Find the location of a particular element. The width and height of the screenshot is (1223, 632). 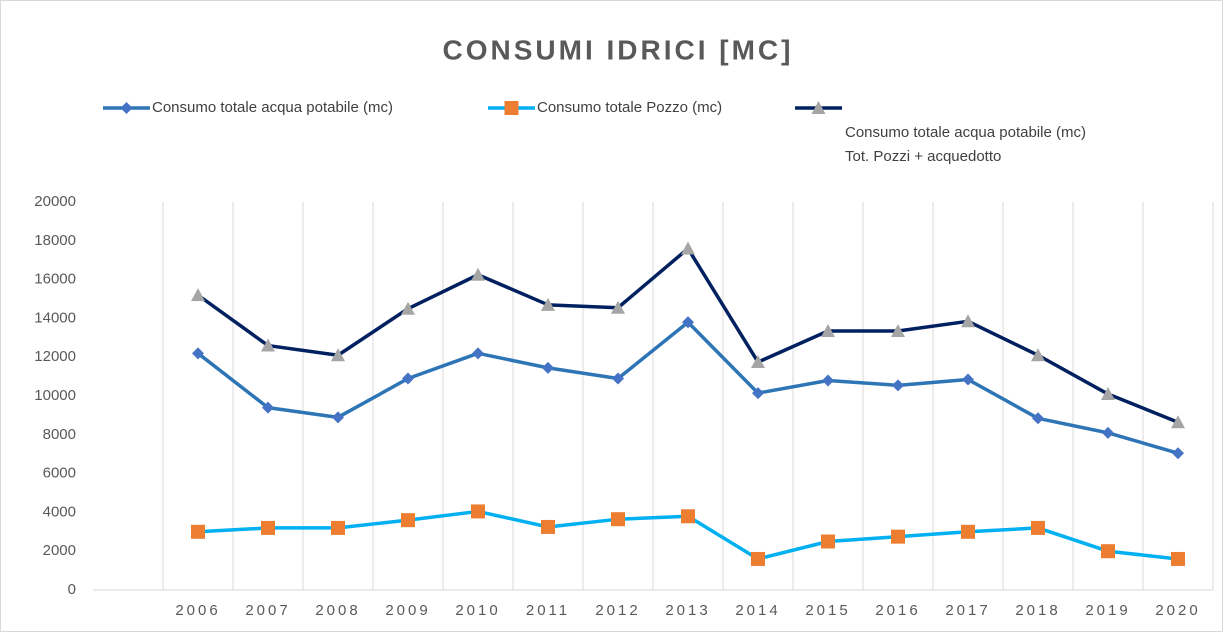

x-tick-label: 2019 is located at coordinates (1107, 610).